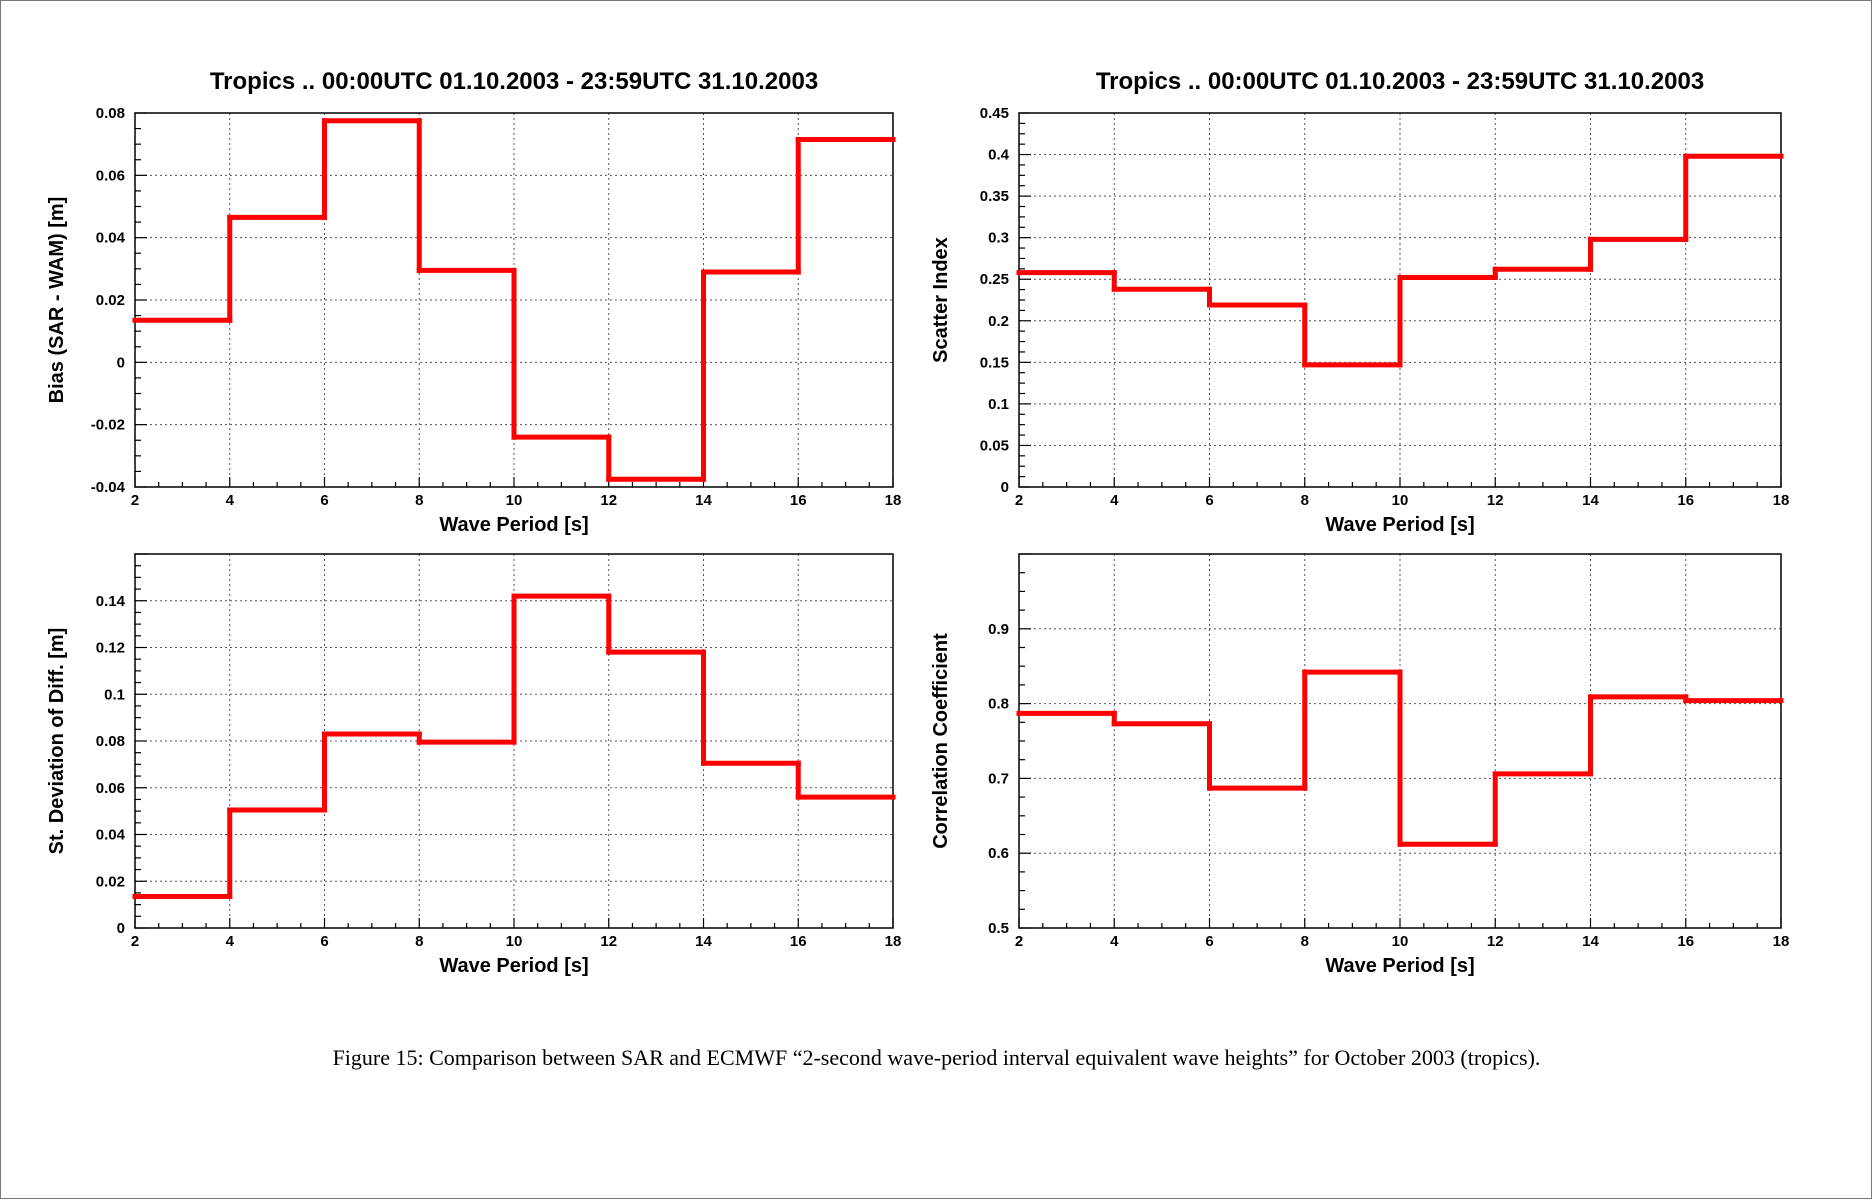  What do you see at coordinates (108, 425) in the screenshot?
I see `y-tick-label: -0.02` at bounding box center [108, 425].